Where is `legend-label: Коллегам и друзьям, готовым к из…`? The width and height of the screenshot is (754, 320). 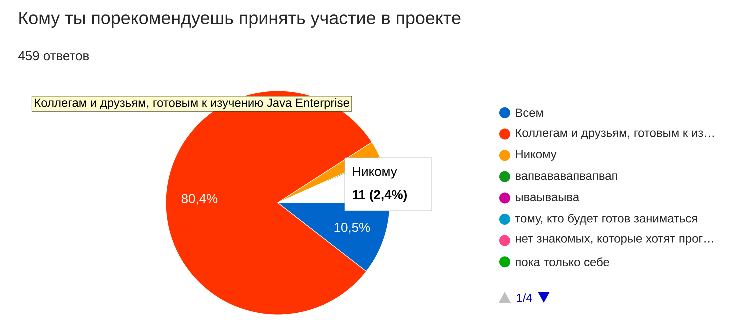 legend-label: Коллегам и друзьям, готовым к из… is located at coordinates (615, 134).